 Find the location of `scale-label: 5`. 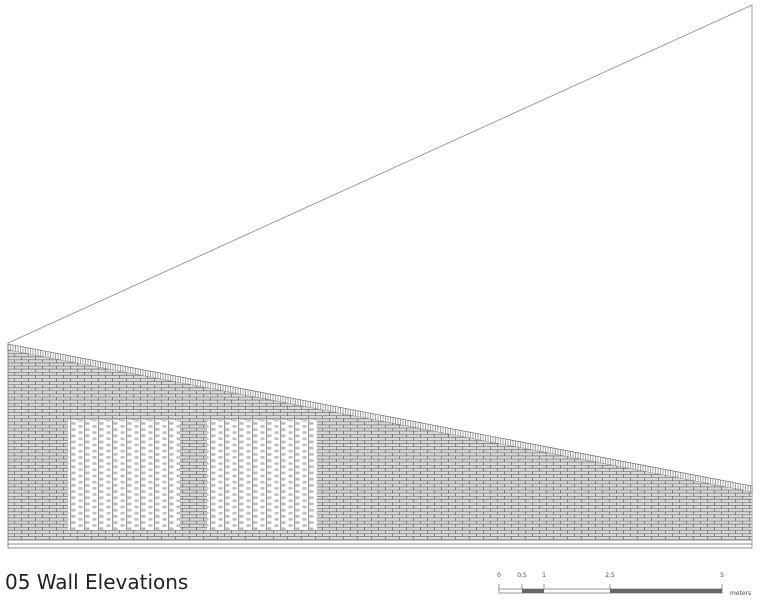

scale-label: 5 is located at coordinates (722, 575).